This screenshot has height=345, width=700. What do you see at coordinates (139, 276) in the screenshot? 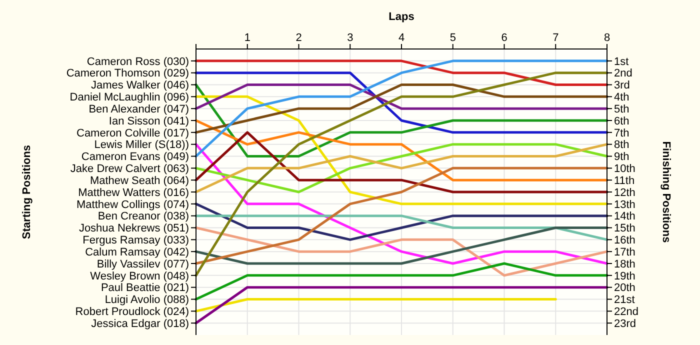
I see `text: Wesley Brown (048)` at bounding box center [139, 276].